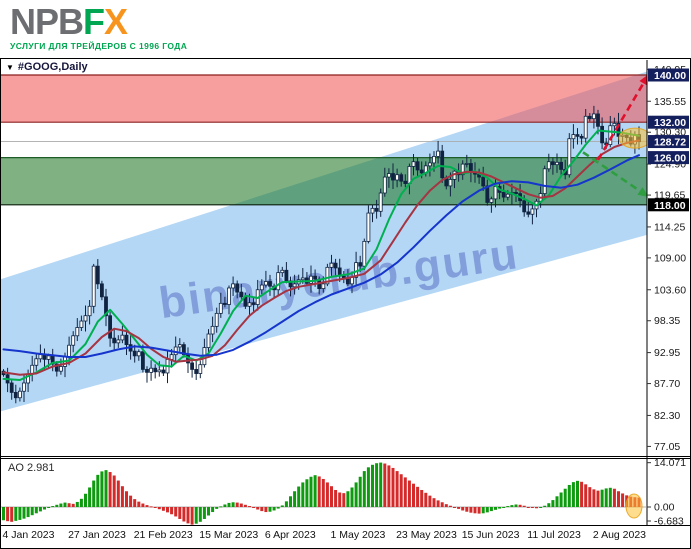 This screenshot has width=691, height=549. I want to click on chart-symbol-header: ▼ #GOOG,Daily, so click(47, 67).